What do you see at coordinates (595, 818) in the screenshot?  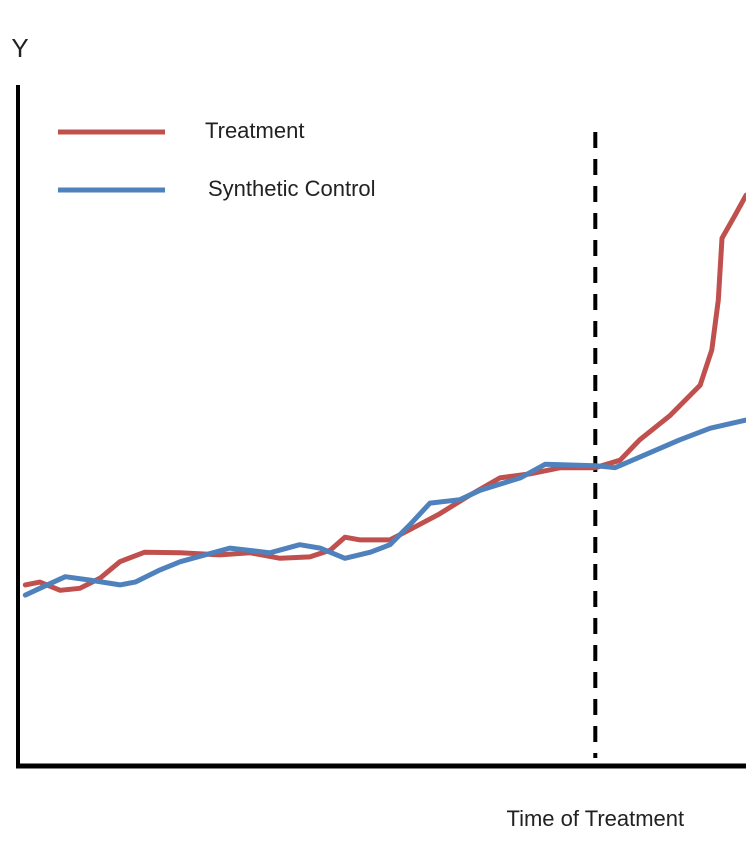 I see `x-axis-label: Time of Treatment` at bounding box center [595, 818].